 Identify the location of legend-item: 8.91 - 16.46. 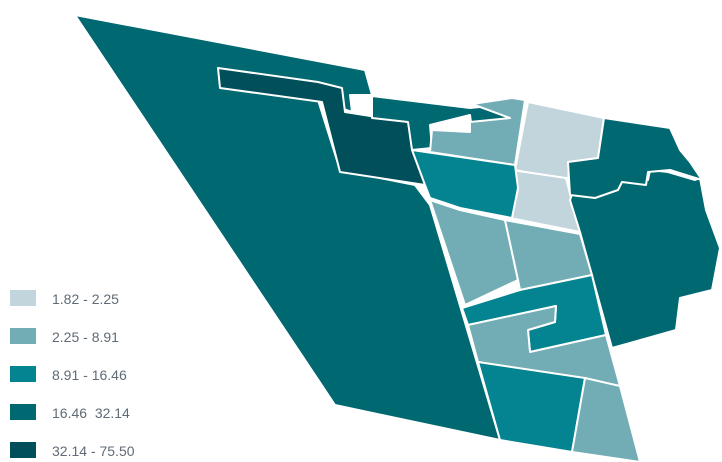
(110, 375).